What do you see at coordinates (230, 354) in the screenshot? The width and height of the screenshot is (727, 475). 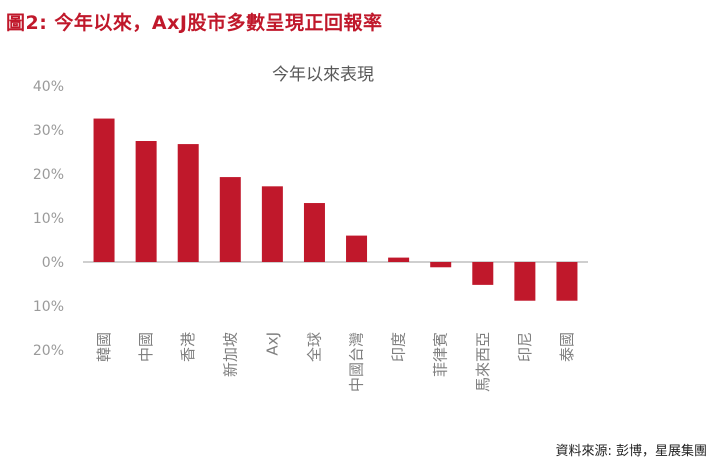 I see `x-tick-label: 新加坡` at bounding box center [230, 354].